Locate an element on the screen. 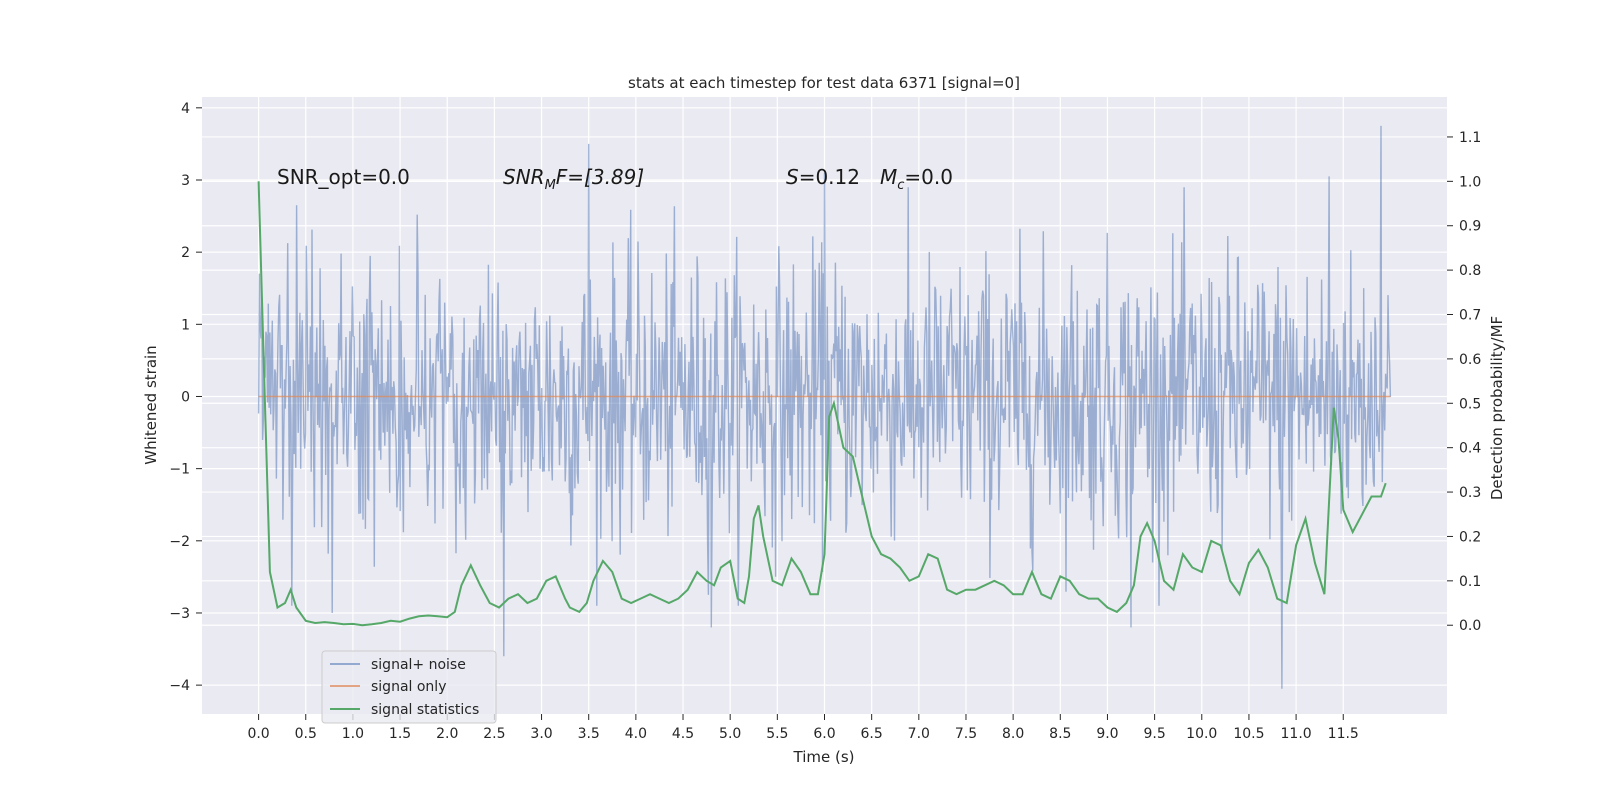 This screenshot has width=1600, height=800. x-tick-label: 0.5 is located at coordinates (306, 734).